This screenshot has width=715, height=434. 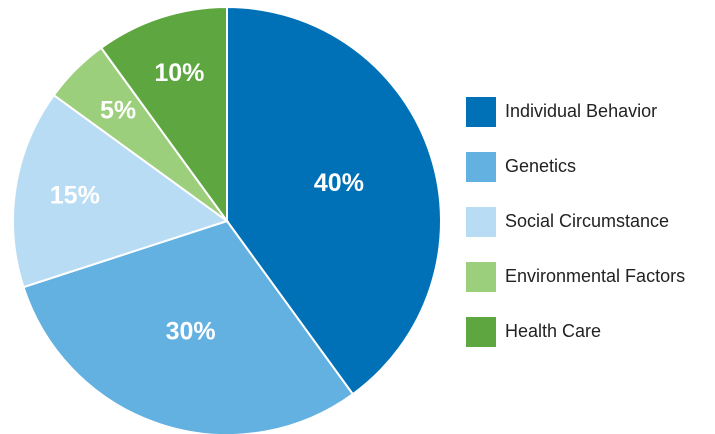 I want to click on slice-label: 40%, so click(x=339, y=183).